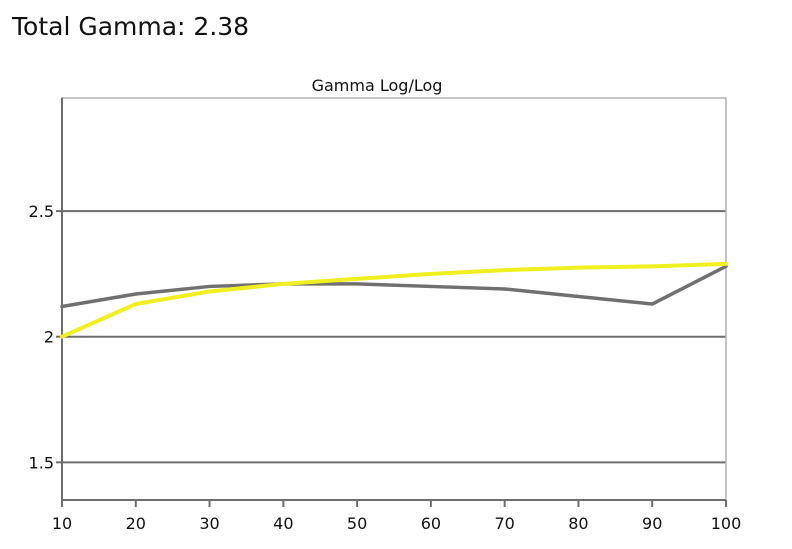 The height and width of the screenshot is (549, 792). What do you see at coordinates (726, 523) in the screenshot?
I see `x-tick-label: 100` at bounding box center [726, 523].